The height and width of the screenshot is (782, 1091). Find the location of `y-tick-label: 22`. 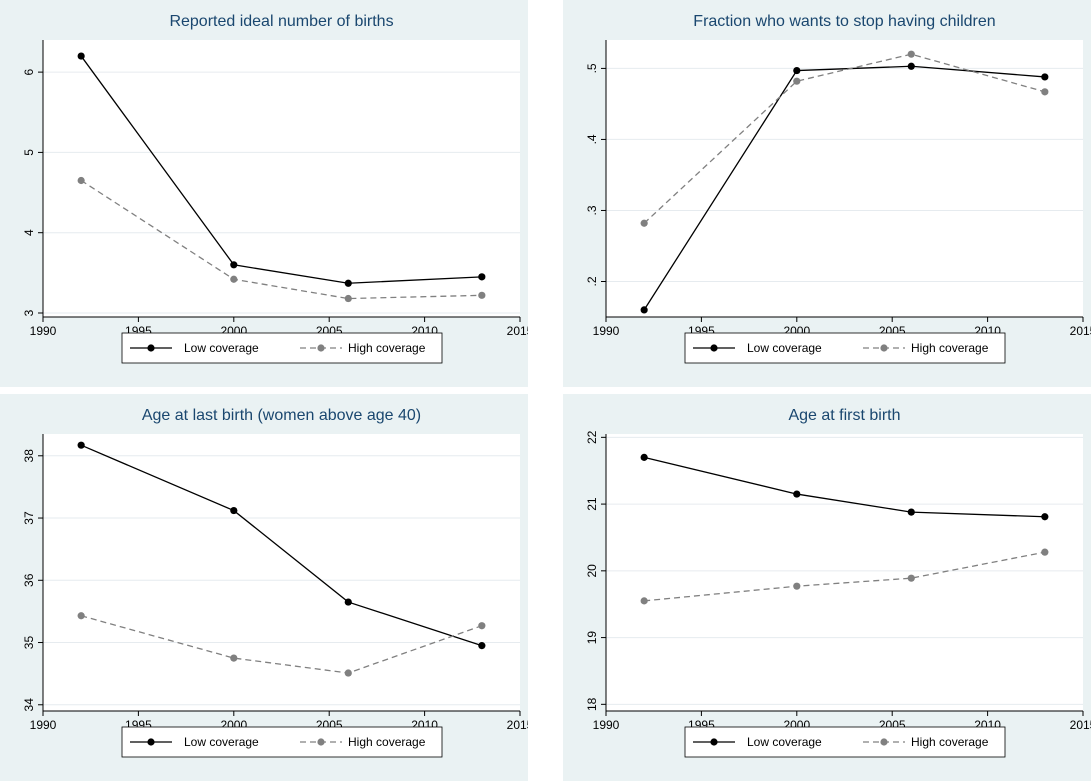

y-tick-label: 22 is located at coordinates (592, 437).